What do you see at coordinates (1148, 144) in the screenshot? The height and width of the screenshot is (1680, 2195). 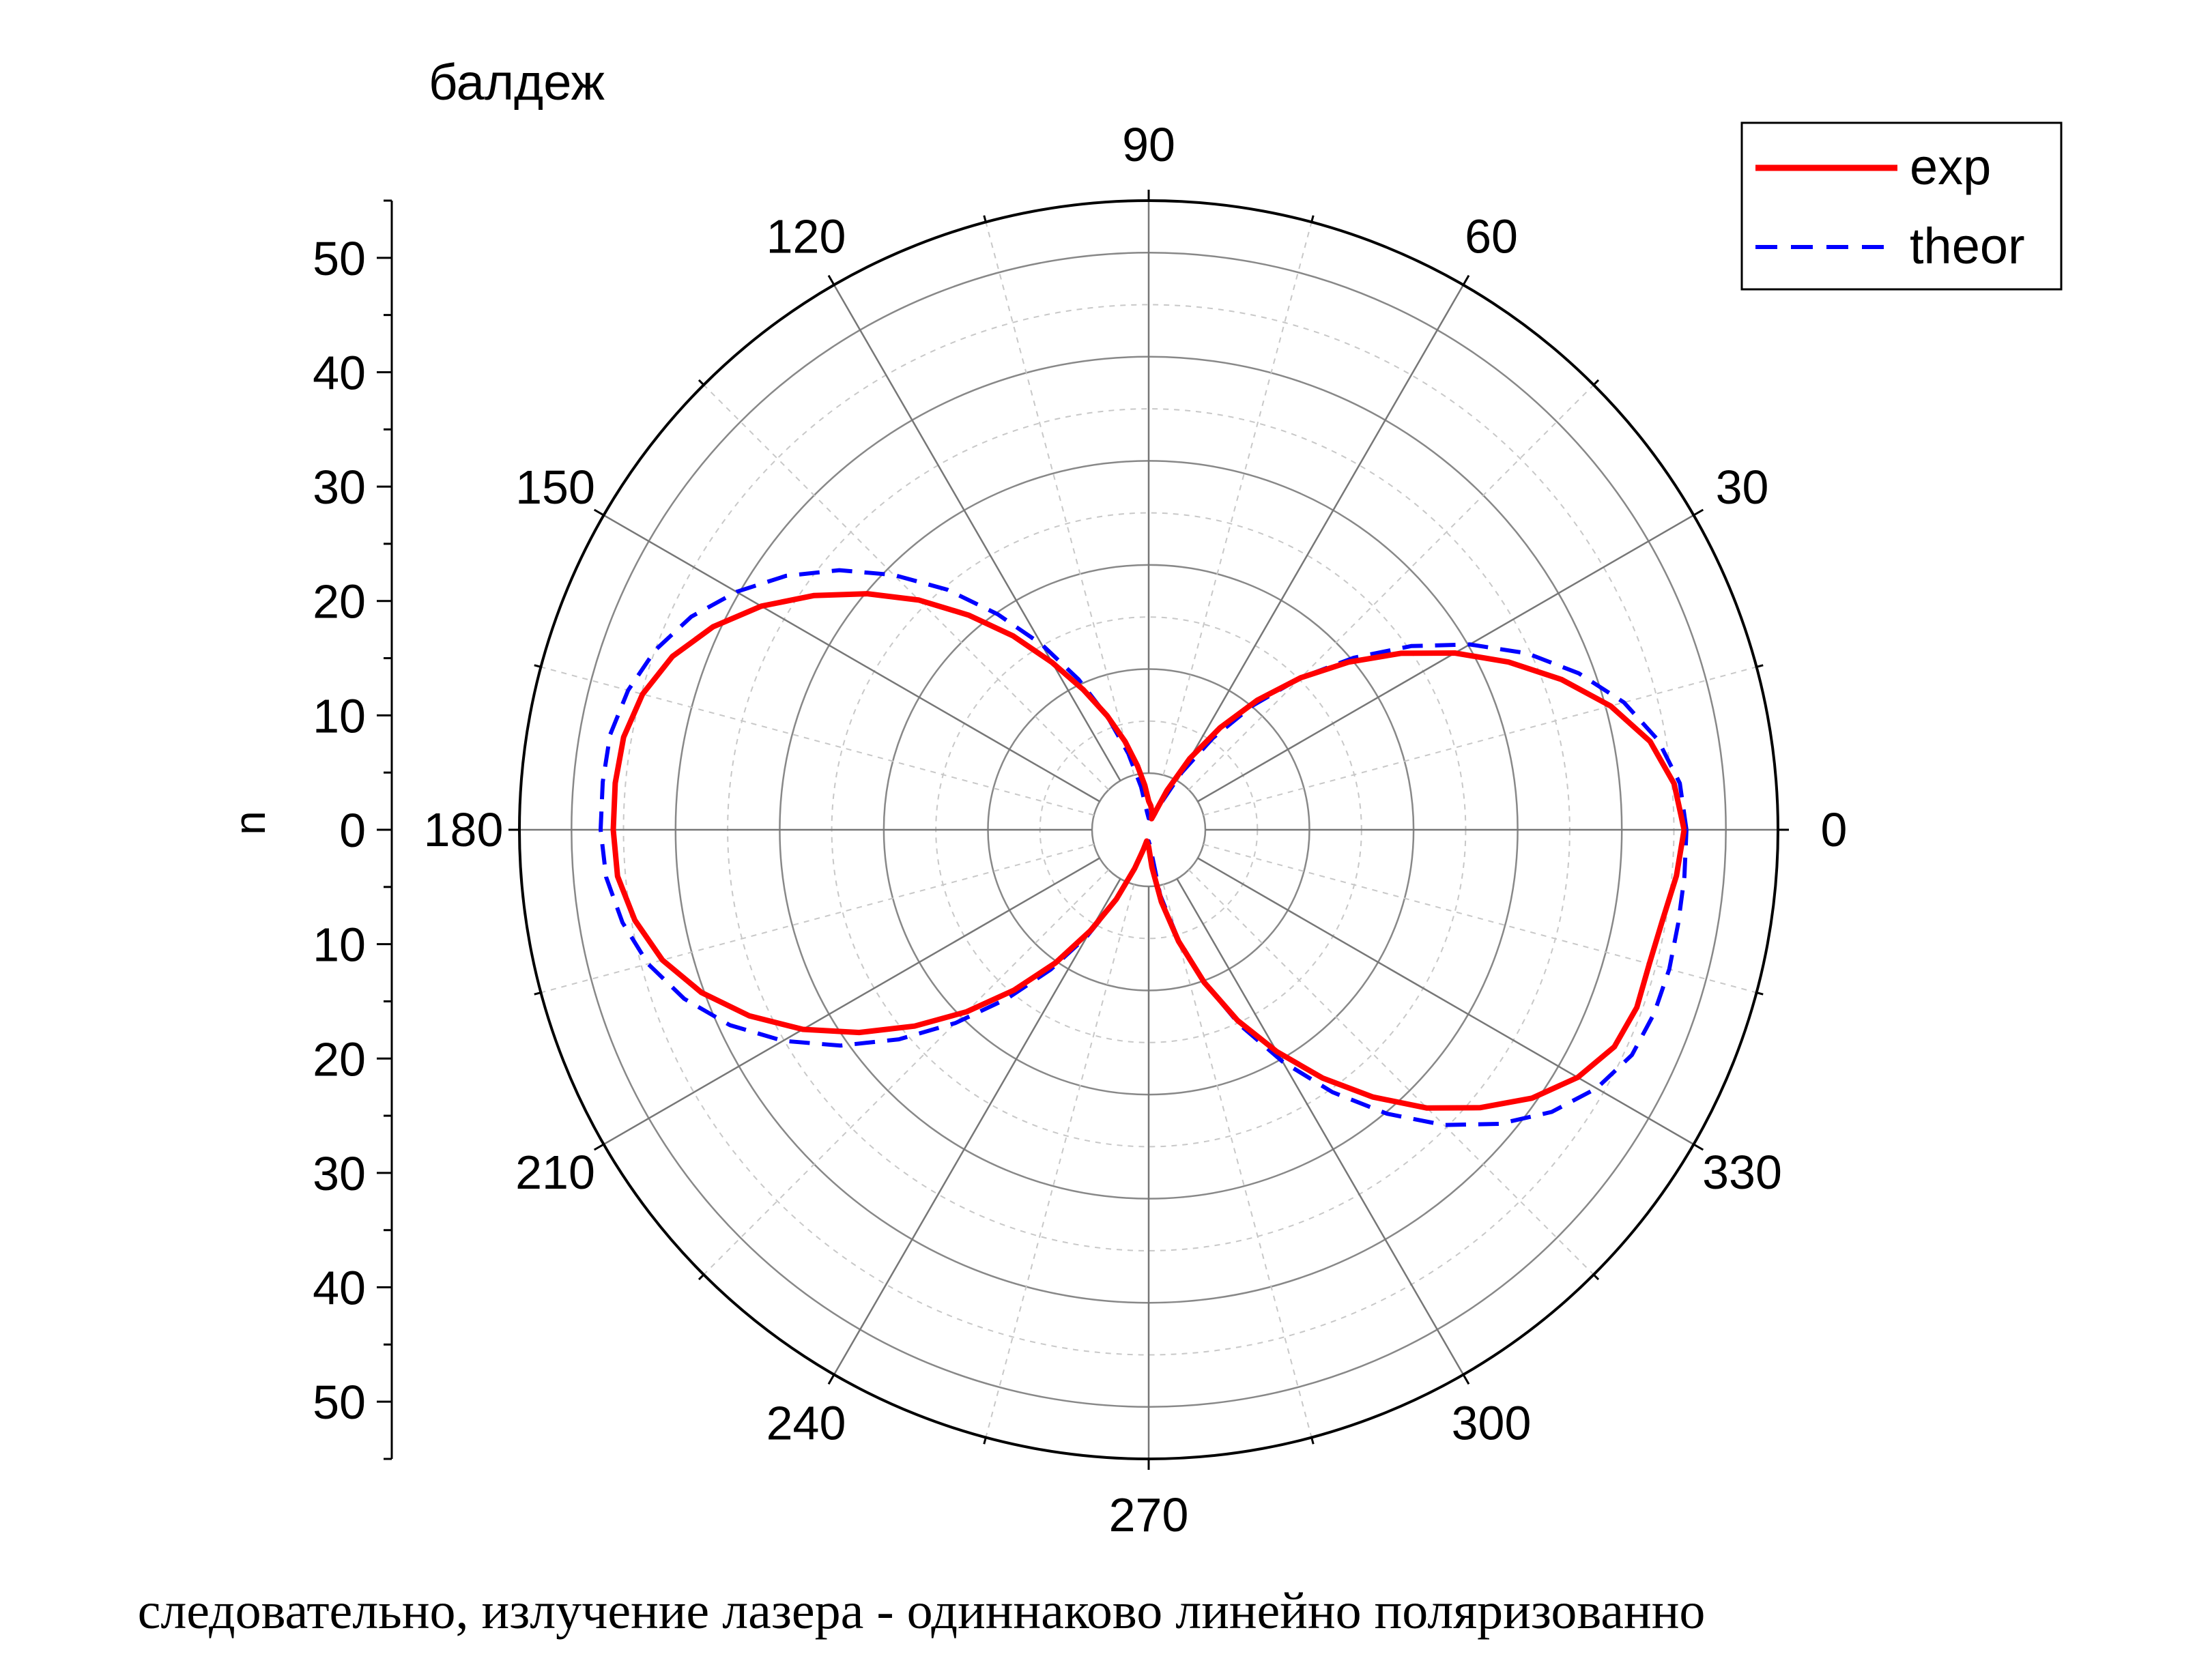 I see `angle-label: 90` at bounding box center [1148, 144].